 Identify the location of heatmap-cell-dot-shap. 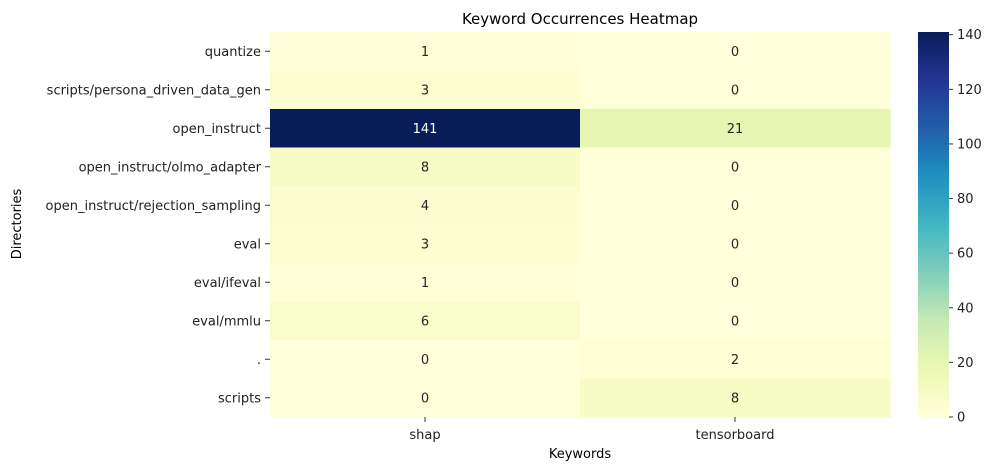
(425, 359).